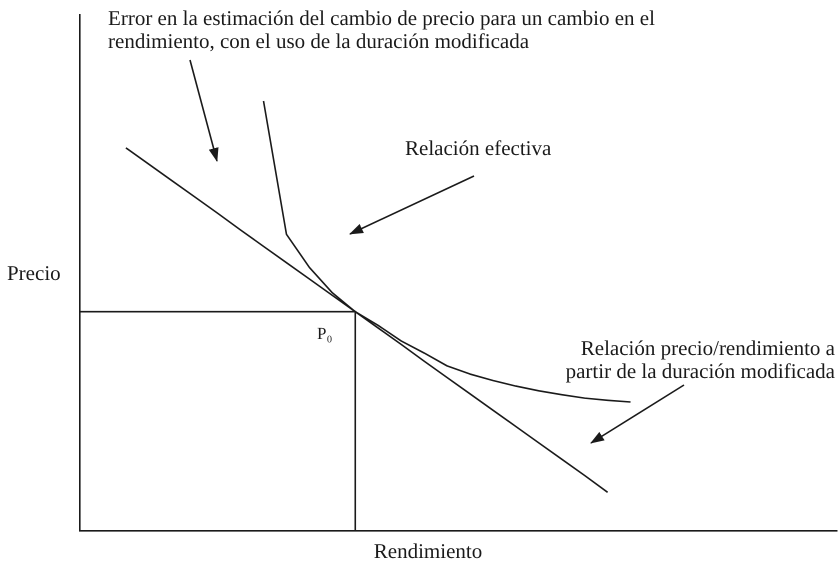  Describe the element at coordinates (428, 551) in the screenshot. I see `x-axis-title: Rendimiento` at that location.